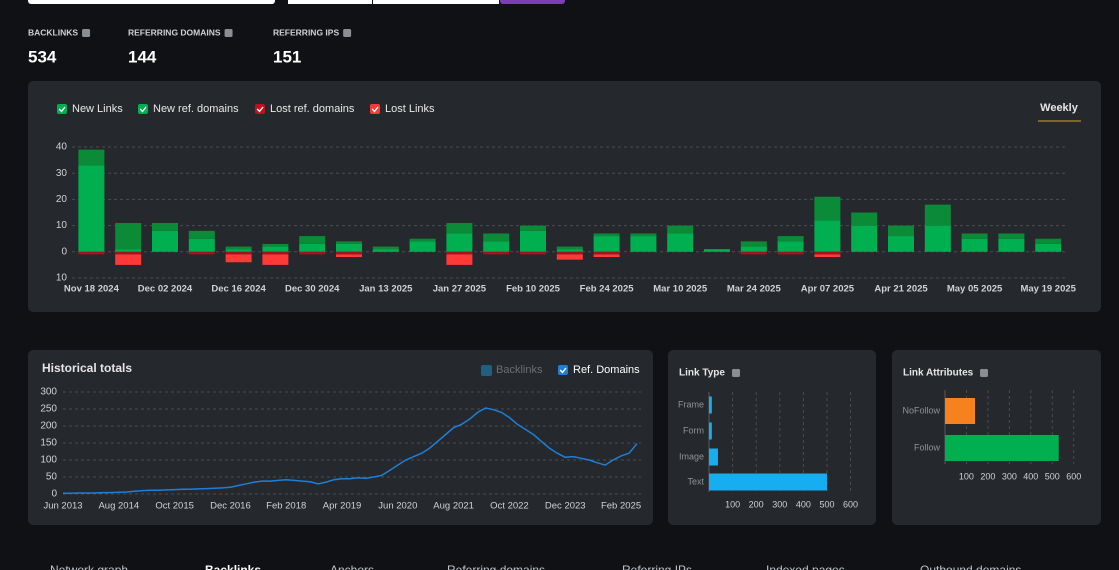 The height and width of the screenshot is (570, 1119). I want to click on legend-label: Lost Links, so click(410, 109).